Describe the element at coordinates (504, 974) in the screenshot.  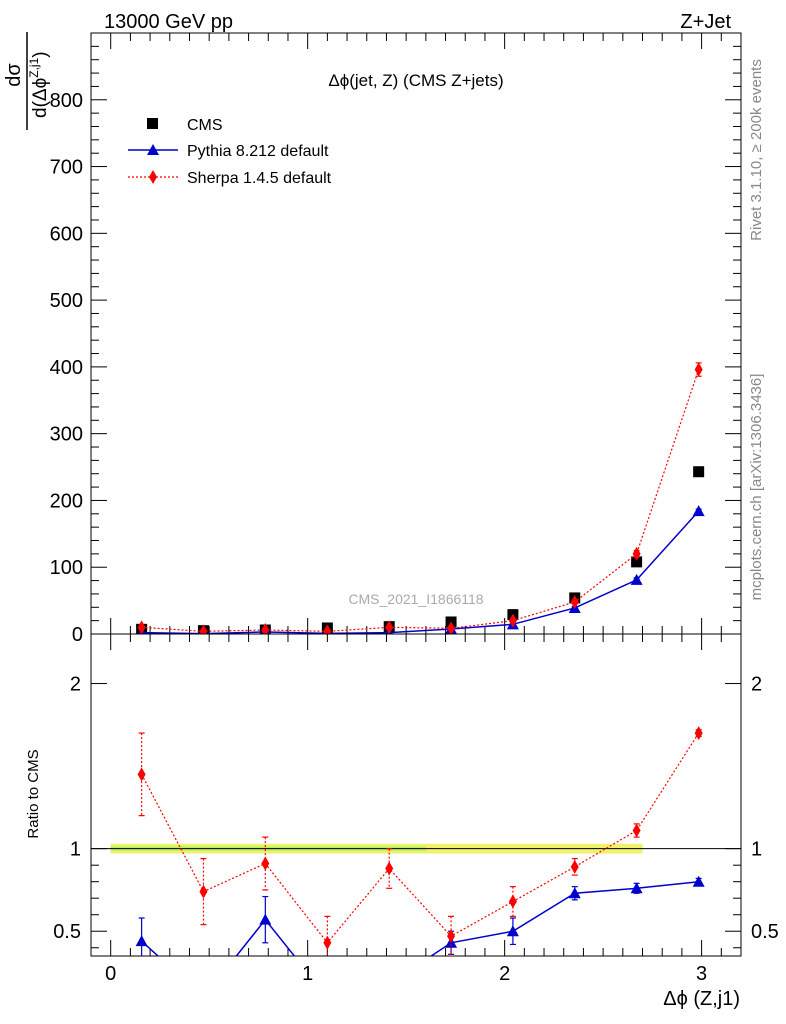
I see `x-tick-label: 2` at that location.